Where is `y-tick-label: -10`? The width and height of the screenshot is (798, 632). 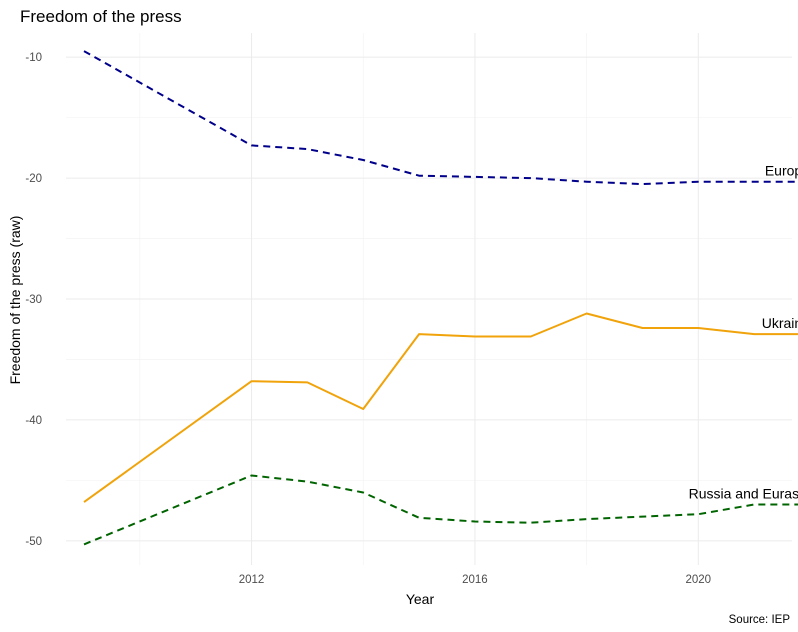
y-tick-label: -10 is located at coordinates (33, 58).